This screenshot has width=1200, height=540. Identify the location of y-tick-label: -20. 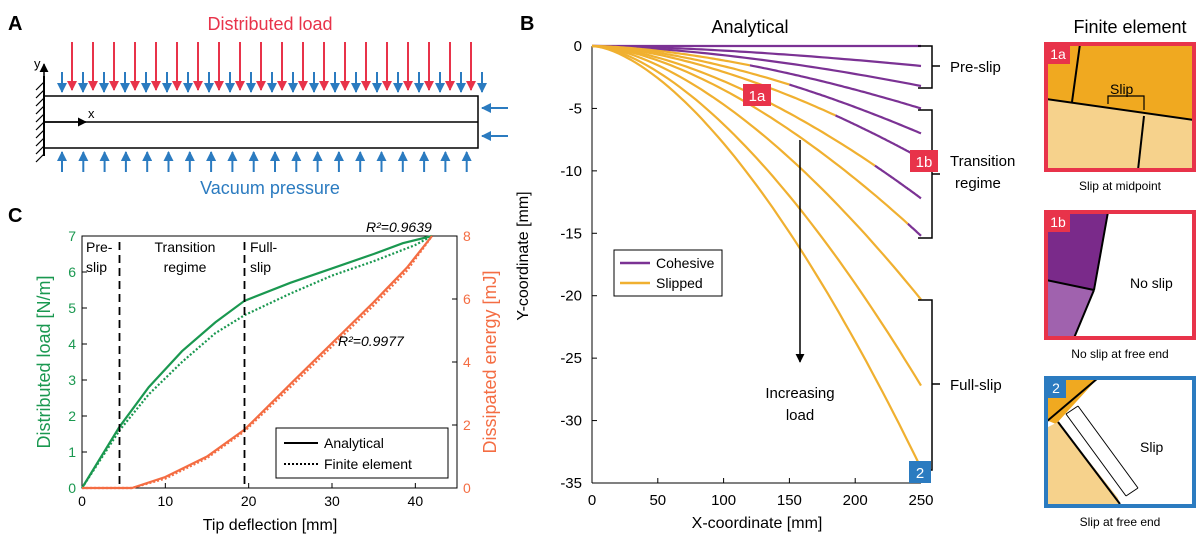
(571, 296).